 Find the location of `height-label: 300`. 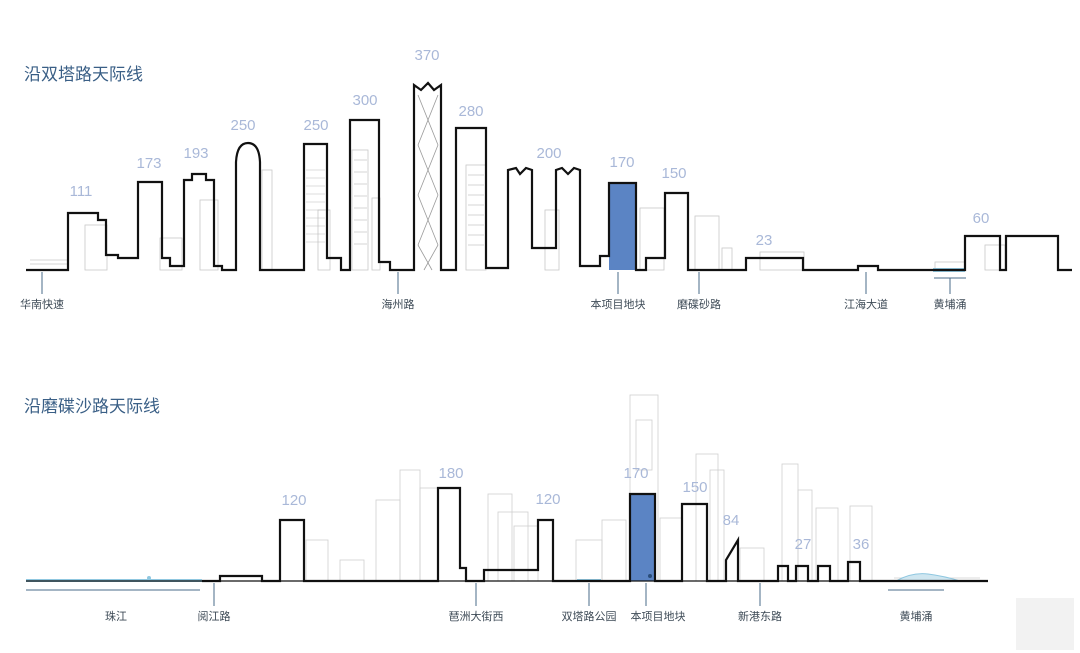

height-label: 300 is located at coordinates (364, 100).